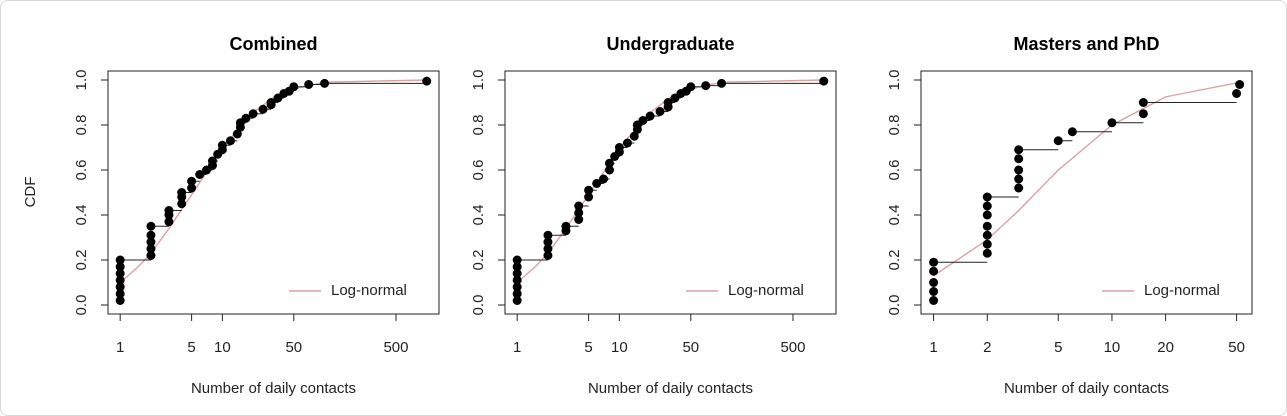  Describe the element at coordinates (987, 347) in the screenshot. I see `x-tick-label: 2` at that location.